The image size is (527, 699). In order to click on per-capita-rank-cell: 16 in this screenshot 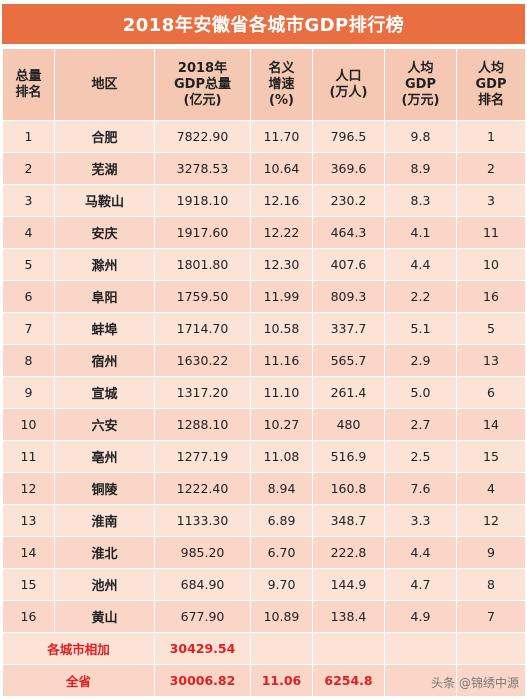, I will do `click(491, 296)`.